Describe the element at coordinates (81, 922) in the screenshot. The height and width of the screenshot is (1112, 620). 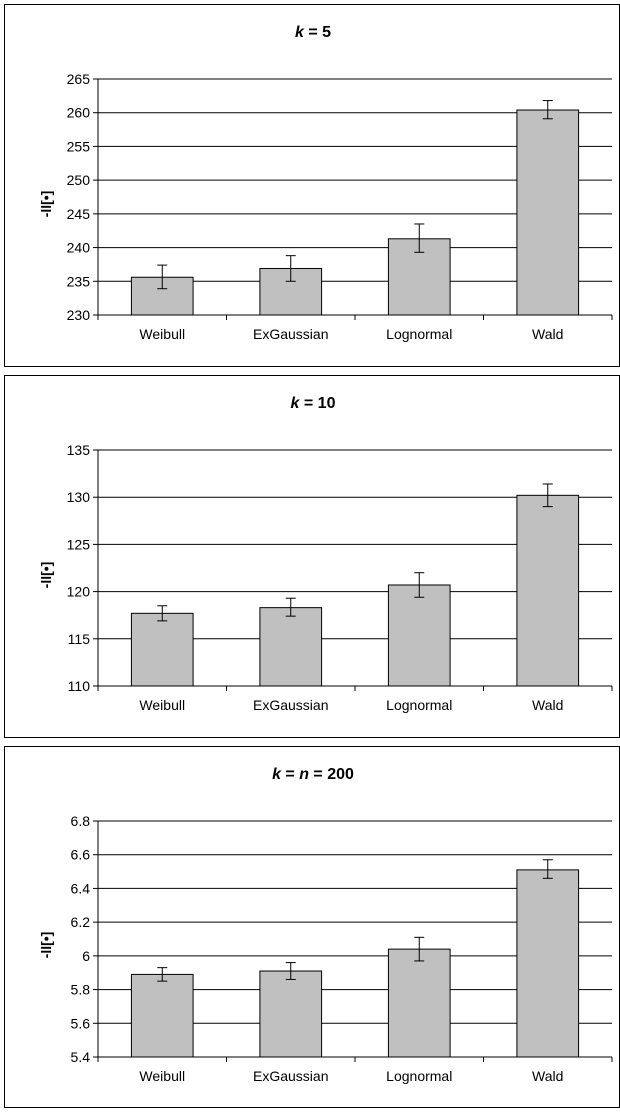
I see `y-tick-label: 6.2` at that location.